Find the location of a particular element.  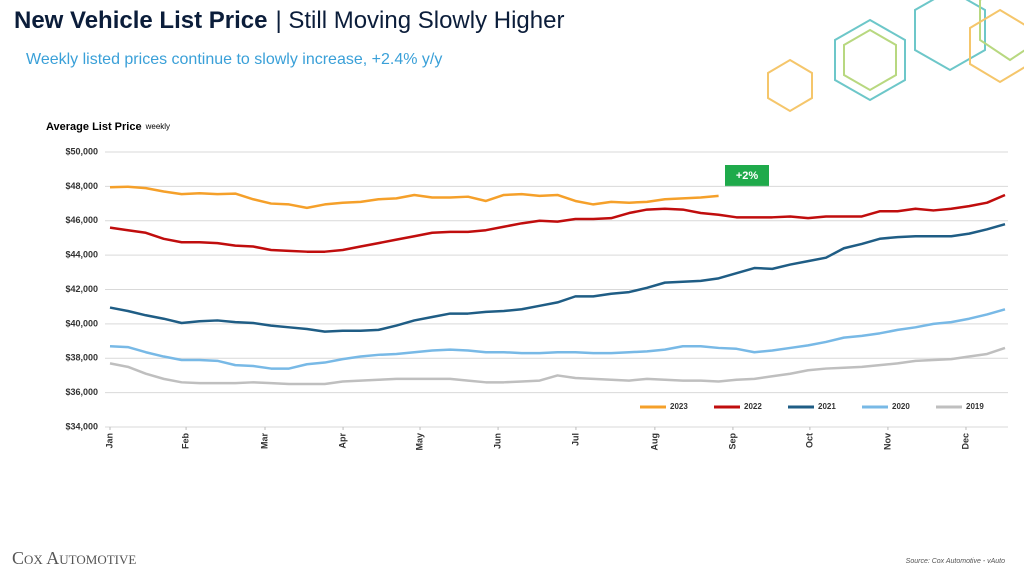

x-tick-label: Sep is located at coordinates (732, 441).